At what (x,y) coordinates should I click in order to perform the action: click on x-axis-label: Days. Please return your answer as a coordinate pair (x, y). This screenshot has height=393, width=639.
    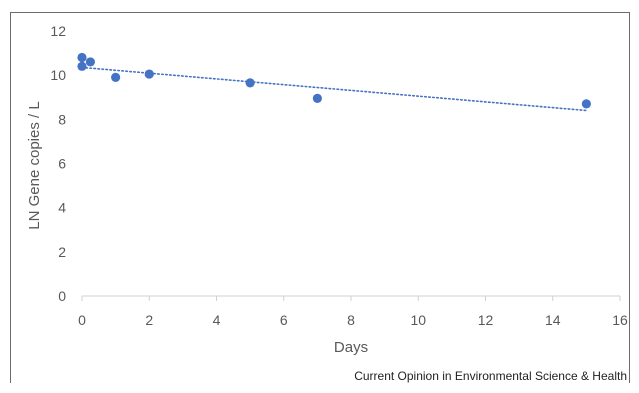
    Looking at the image, I should click on (351, 347).